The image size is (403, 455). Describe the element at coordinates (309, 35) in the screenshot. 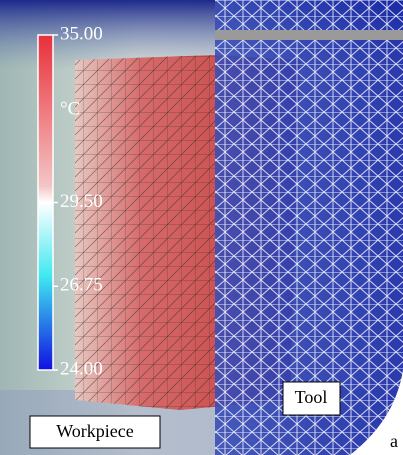

I see `tool-band` at that location.